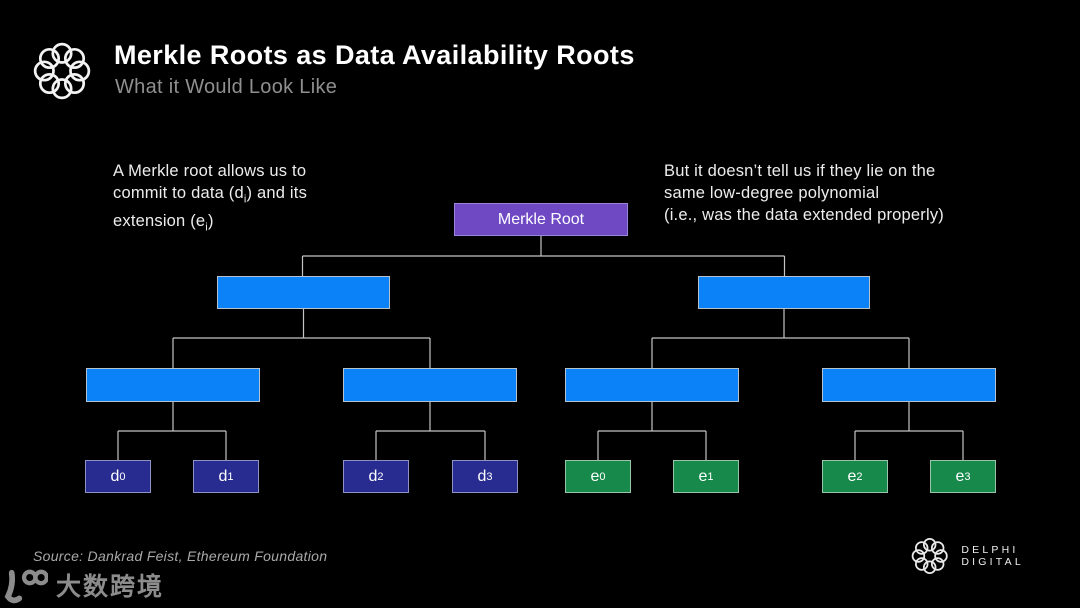  I want to click on connector-l2-left, so click(301, 338).